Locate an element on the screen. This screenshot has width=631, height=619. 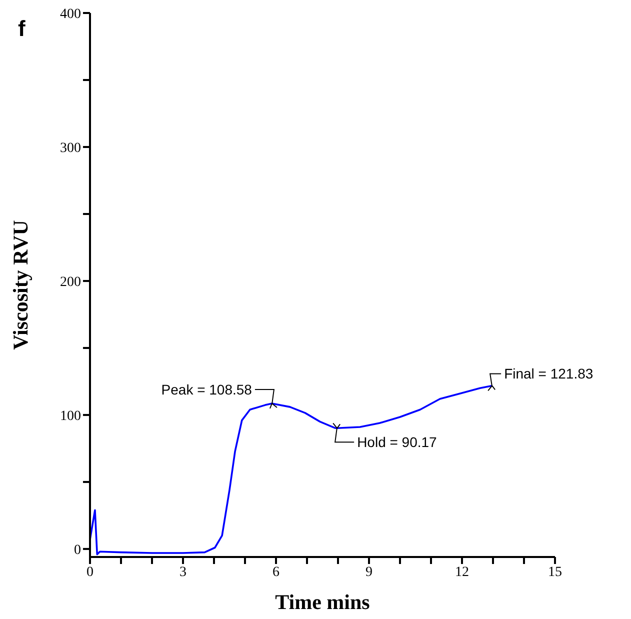
y-axis-title: Viscosity RVU is located at coordinates (20, 285).